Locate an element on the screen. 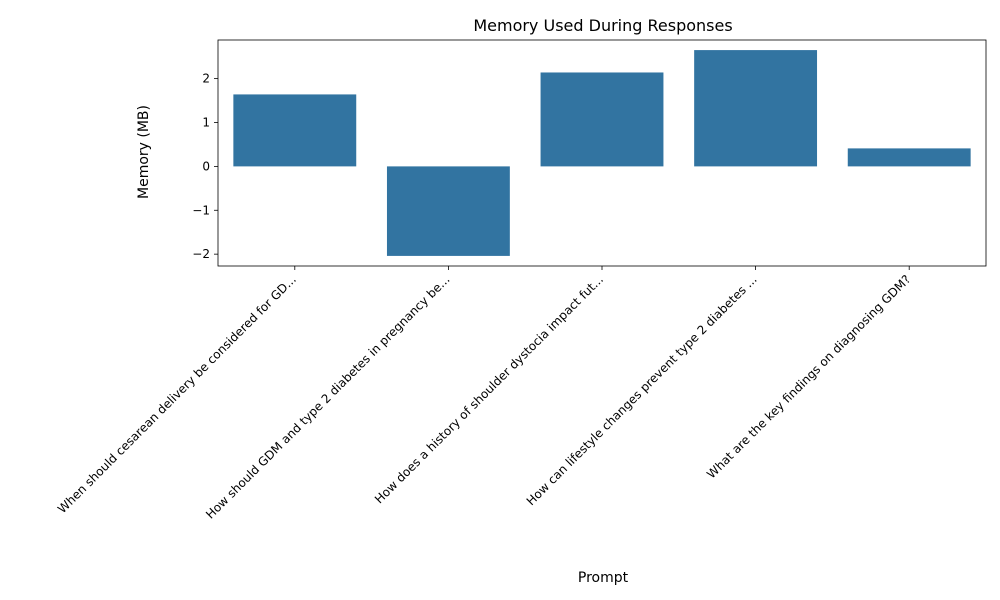 The width and height of the screenshot is (1000, 600). y-axis: −2 −1 0 1 2 is located at coordinates (205, 166).